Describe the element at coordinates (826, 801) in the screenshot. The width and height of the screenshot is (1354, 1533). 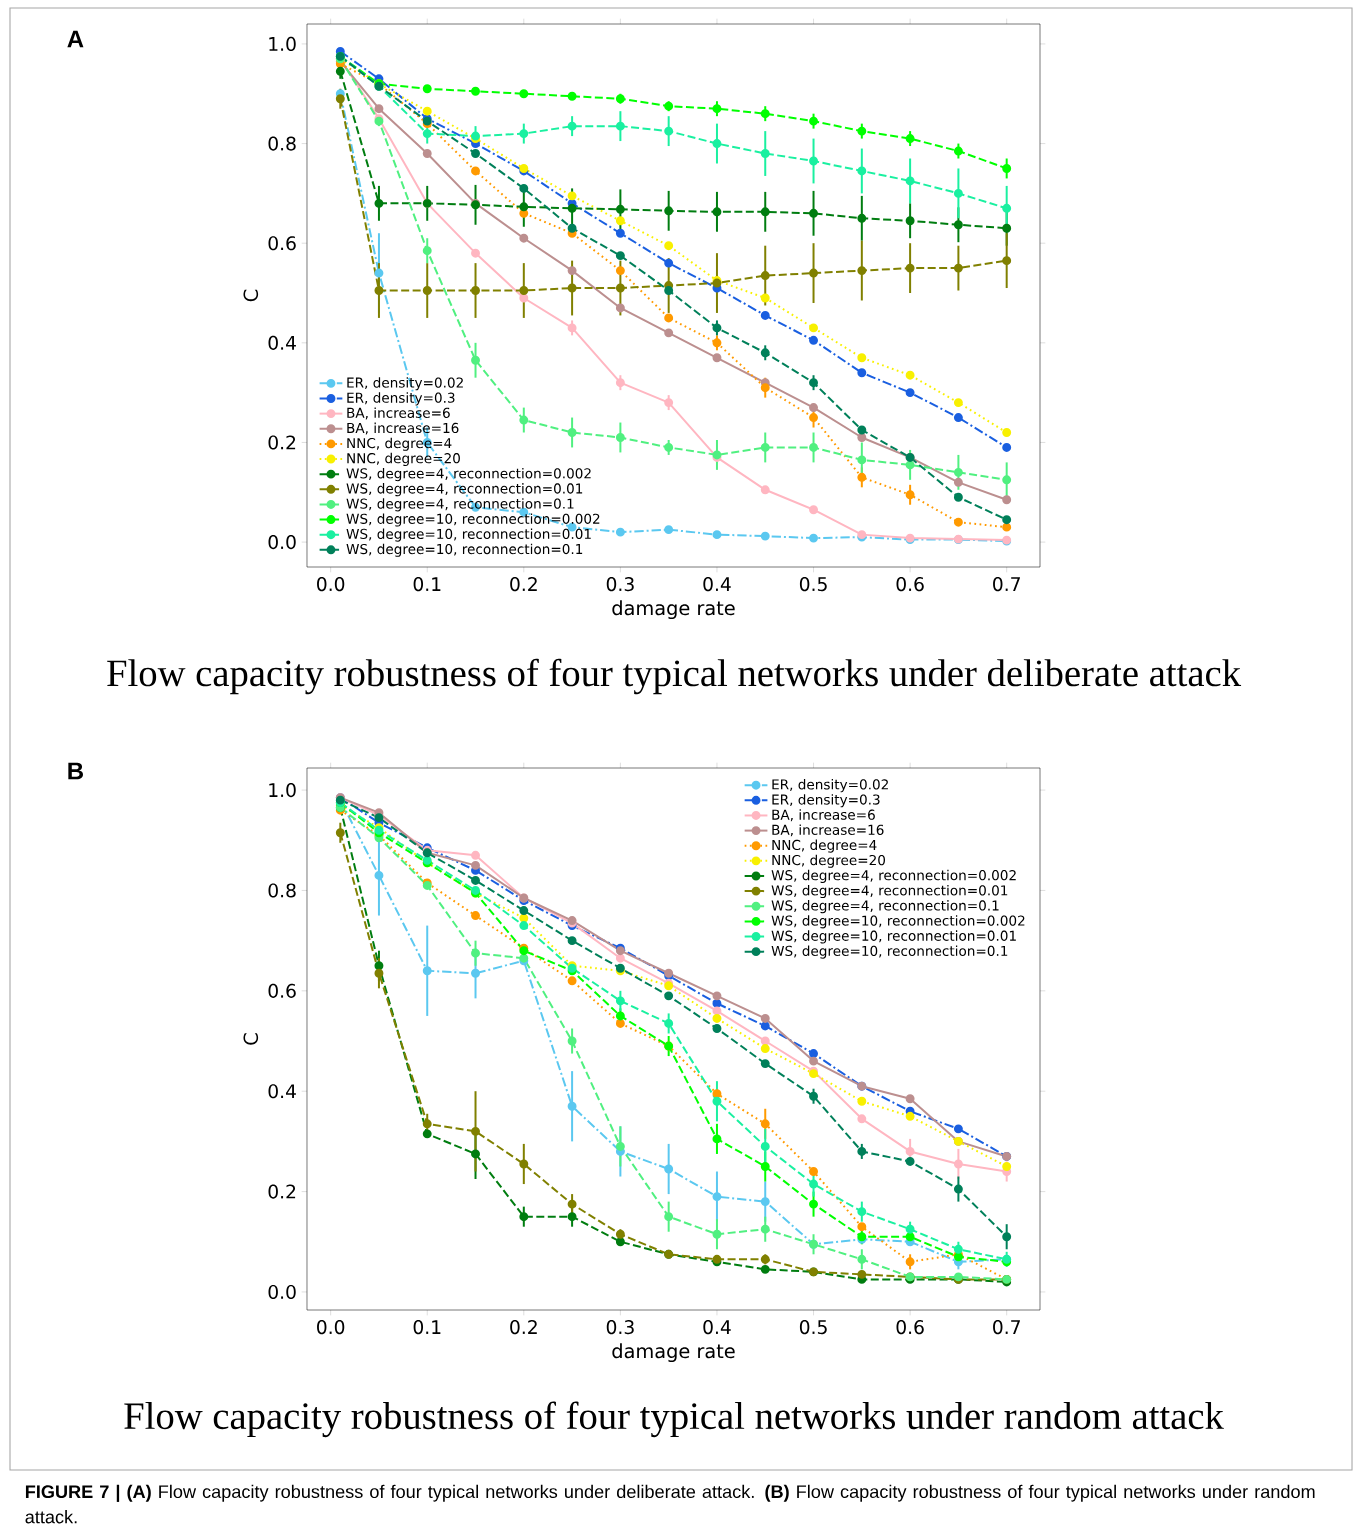
I see `legend-label: ER, density=0.3` at that location.